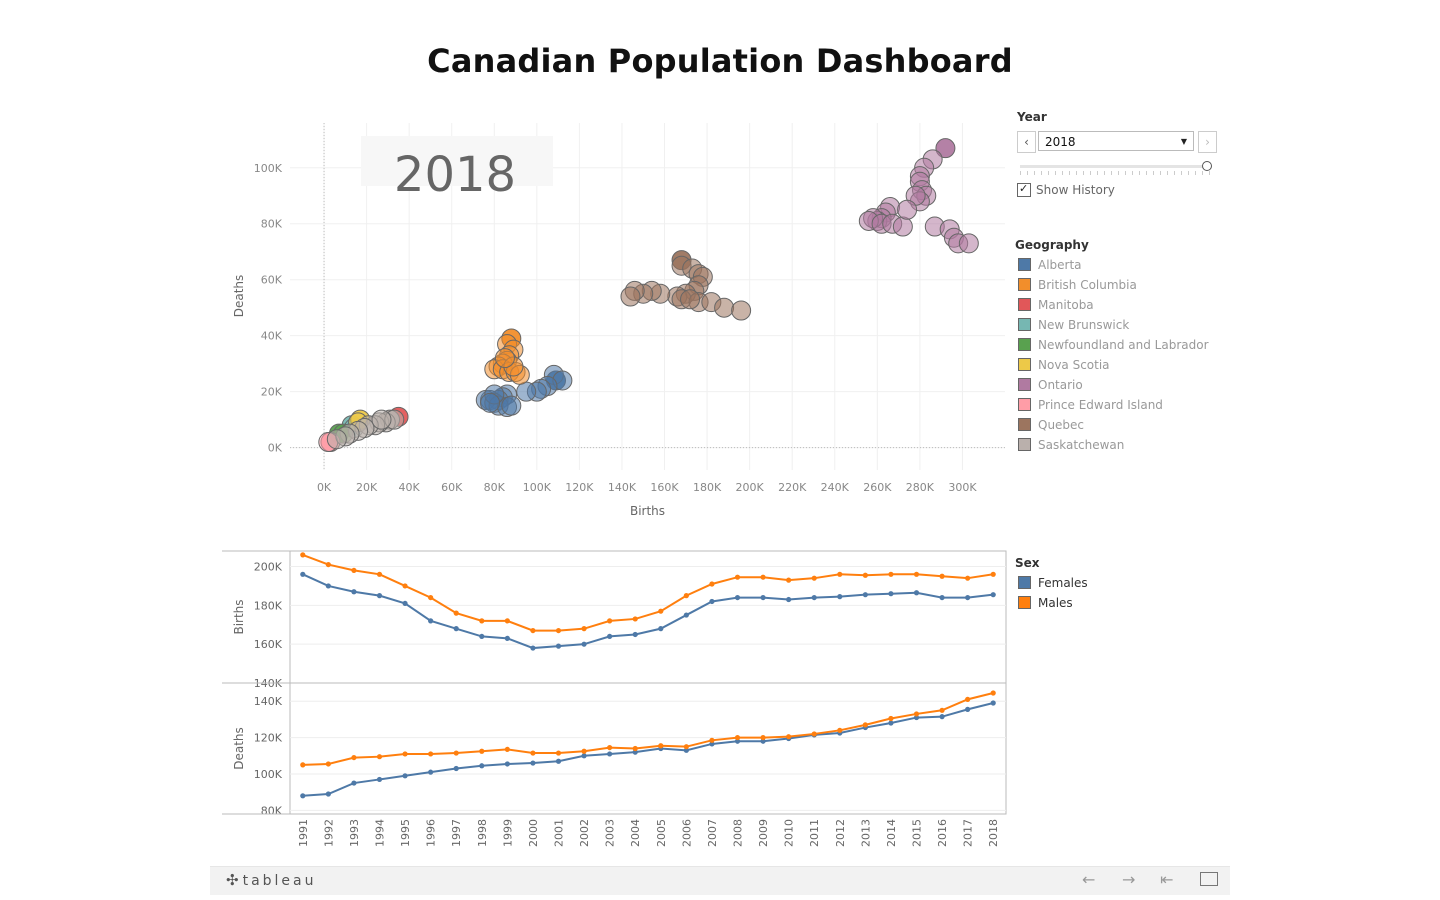 The width and height of the screenshot is (1440, 900). I want to click on year-slider-thumb, so click(1207, 166).